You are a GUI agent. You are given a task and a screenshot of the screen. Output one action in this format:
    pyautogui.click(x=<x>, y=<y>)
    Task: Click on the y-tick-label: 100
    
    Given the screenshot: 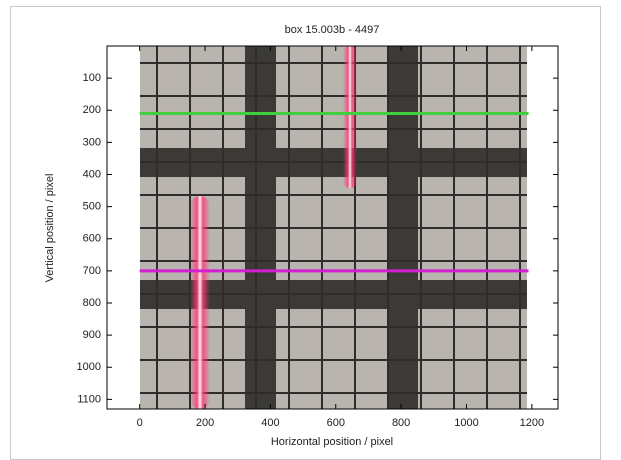 What is the action you would take?
    pyautogui.click(x=92, y=78)
    